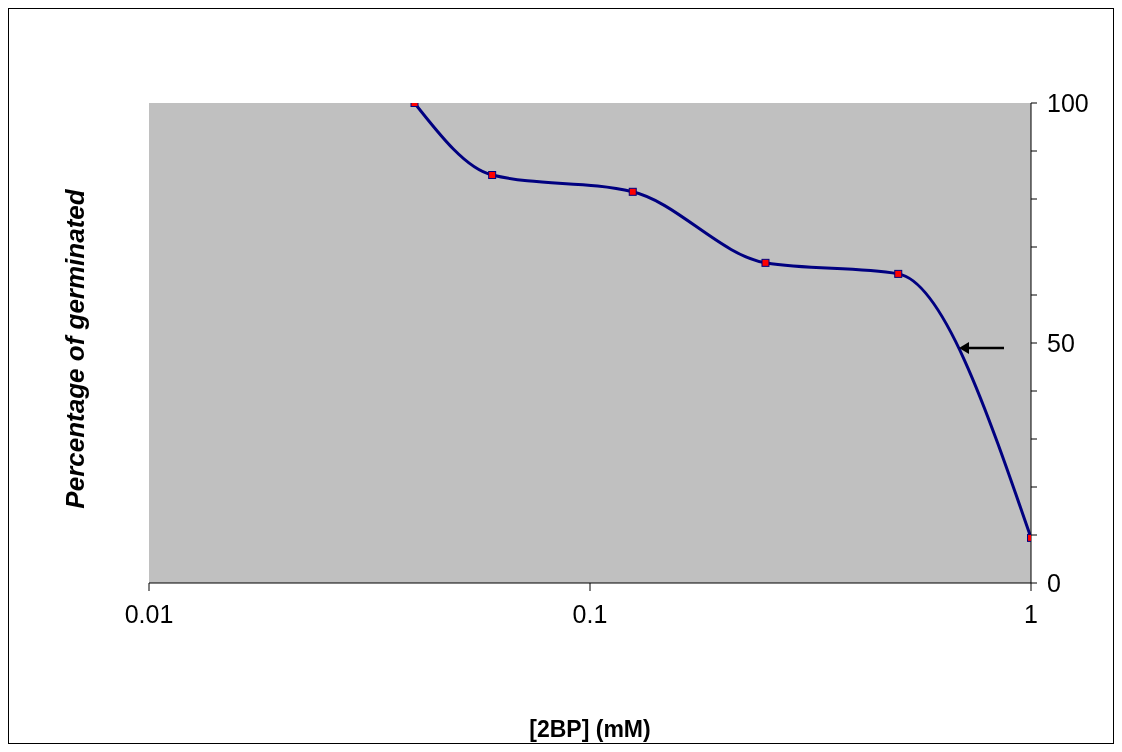  Describe the element at coordinates (1054, 582) in the screenshot. I see `y-tick-label: 0` at that location.